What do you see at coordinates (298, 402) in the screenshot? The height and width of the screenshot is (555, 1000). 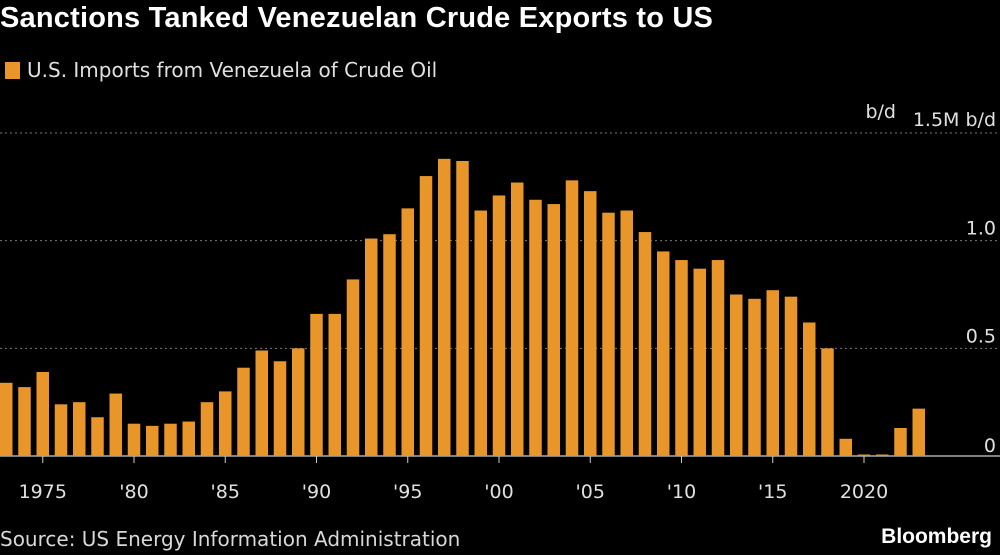 I see `bar-1989` at bounding box center [298, 402].